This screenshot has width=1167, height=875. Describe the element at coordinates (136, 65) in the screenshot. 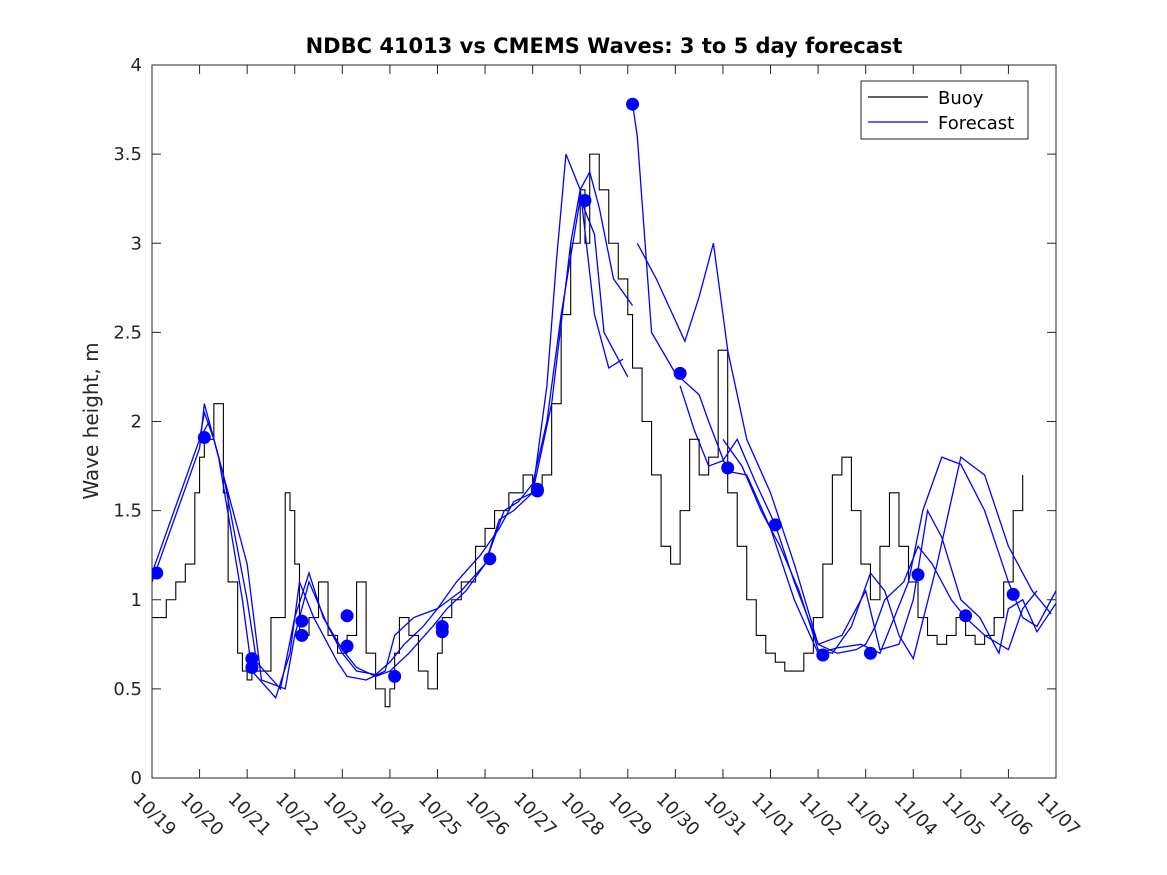

I see `y-tick-label: 4` at that location.